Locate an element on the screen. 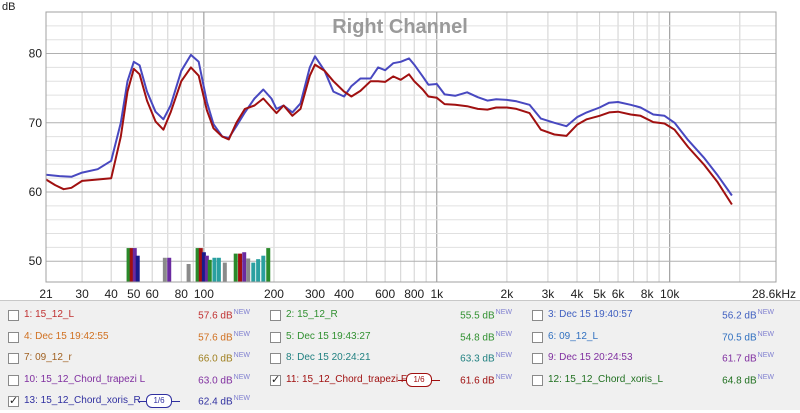  legend-item-11: 11: 15_12_Chord_trapezi F1/6 61.6 dBNEW is located at coordinates (393, 381).